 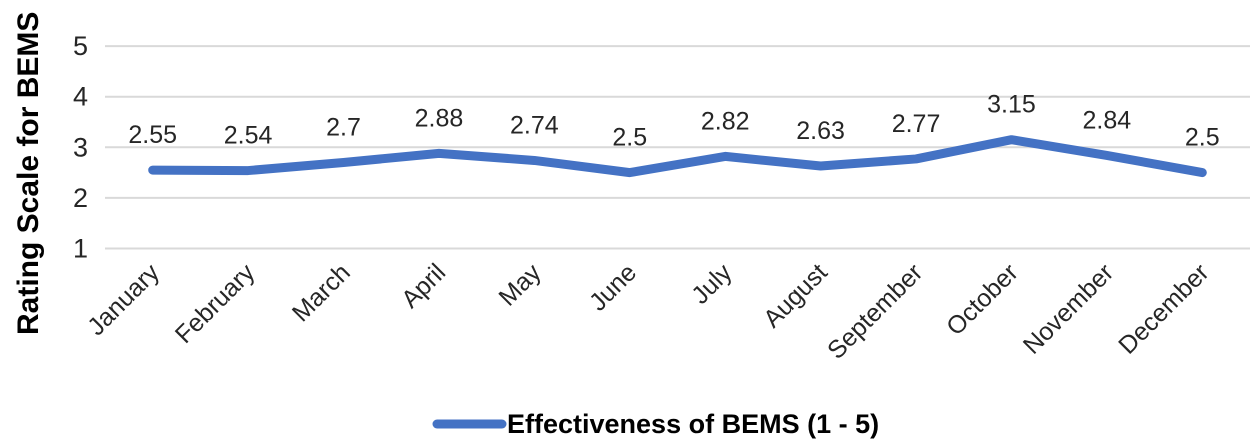 What do you see at coordinates (712, 284) in the screenshot?
I see `x-axis-label: July` at bounding box center [712, 284].